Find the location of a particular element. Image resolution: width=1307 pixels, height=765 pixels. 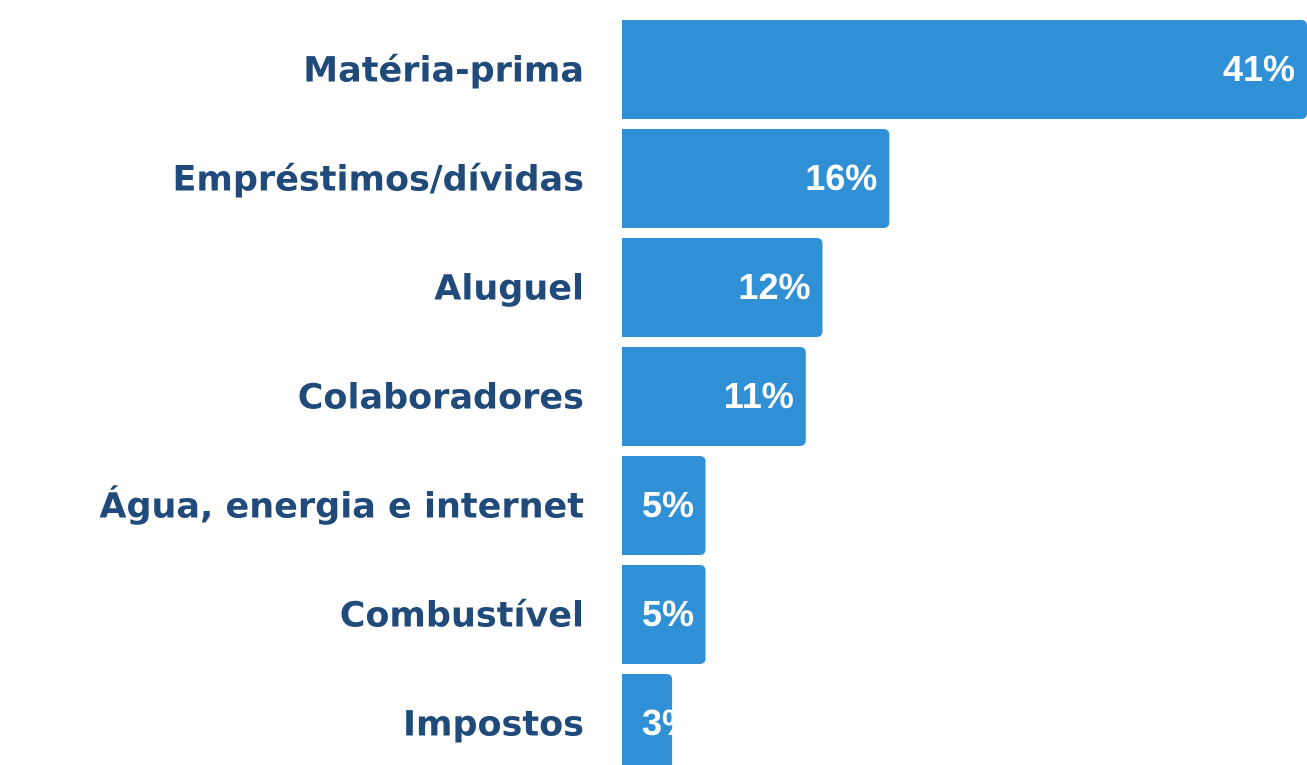

category-label: Água, energia e internet is located at coordinates (341, 506).